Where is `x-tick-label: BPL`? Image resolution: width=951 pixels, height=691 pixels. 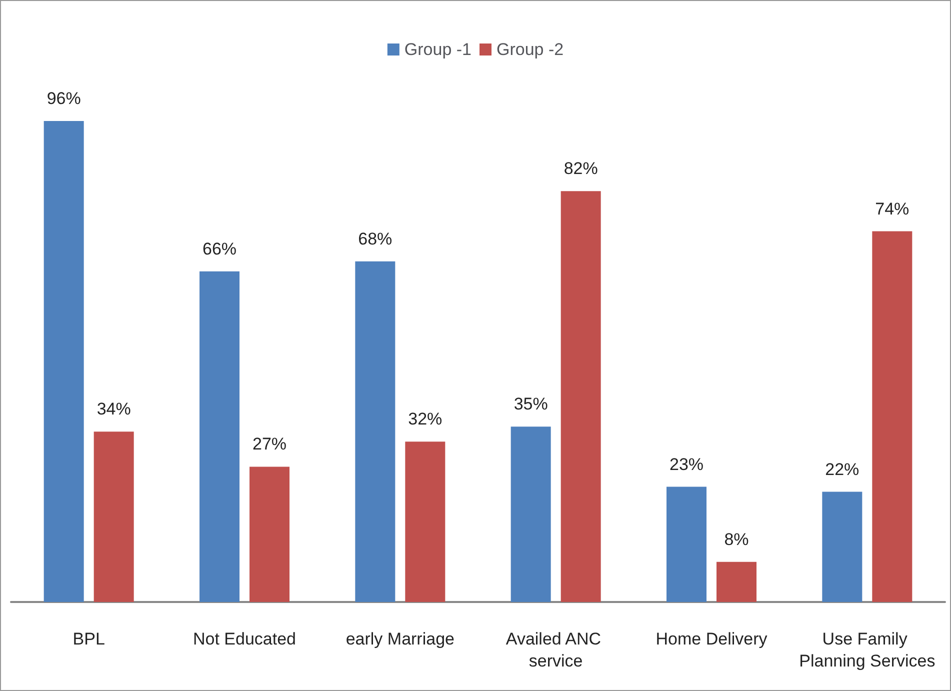 x-tick-label: BPL is located at coordinates (88, 639).